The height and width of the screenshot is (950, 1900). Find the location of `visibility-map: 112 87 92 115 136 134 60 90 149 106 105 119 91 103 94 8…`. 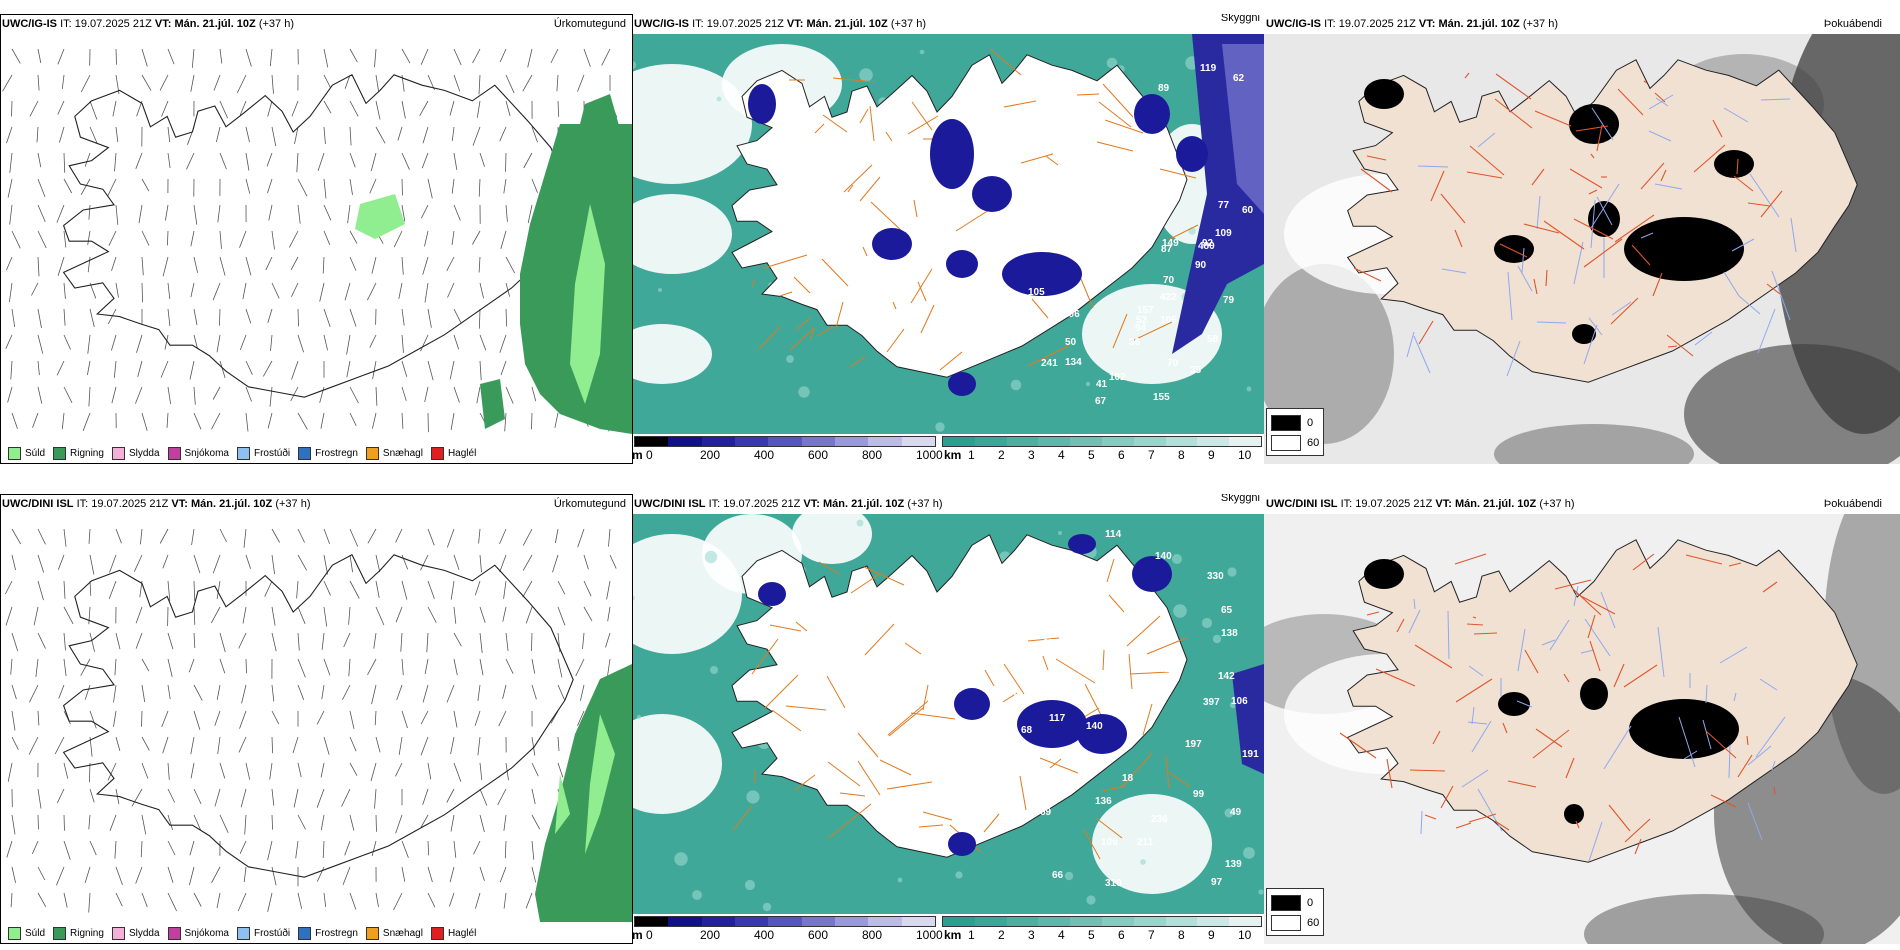

visibility-map: 112 87 92 115 136 134 60 90 149 106 105 119 91 103 94 8… is located at coordinates (948, 234).